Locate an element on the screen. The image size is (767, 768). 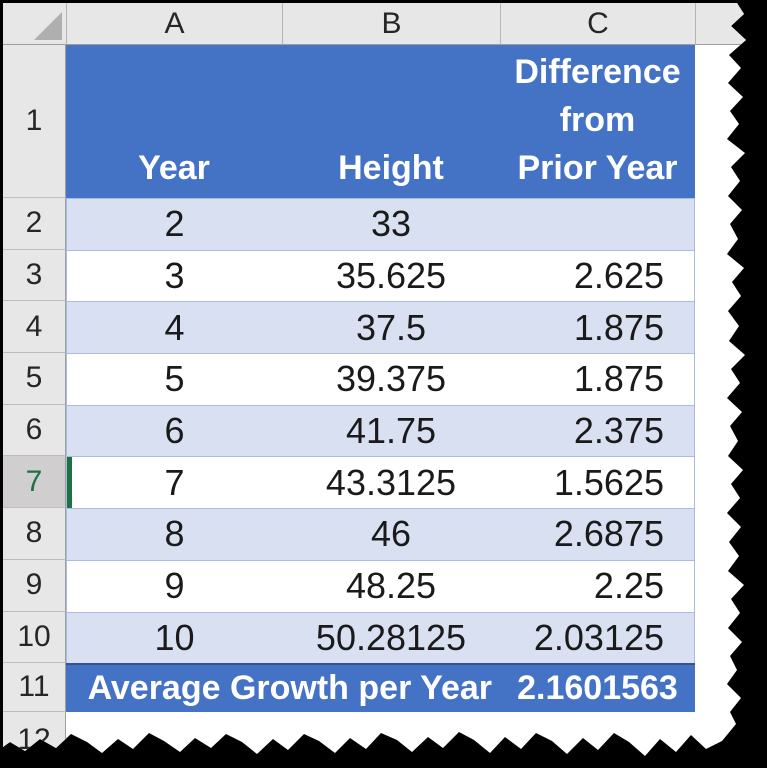
row-header-5: 5 is located at coordinates (34, 379).